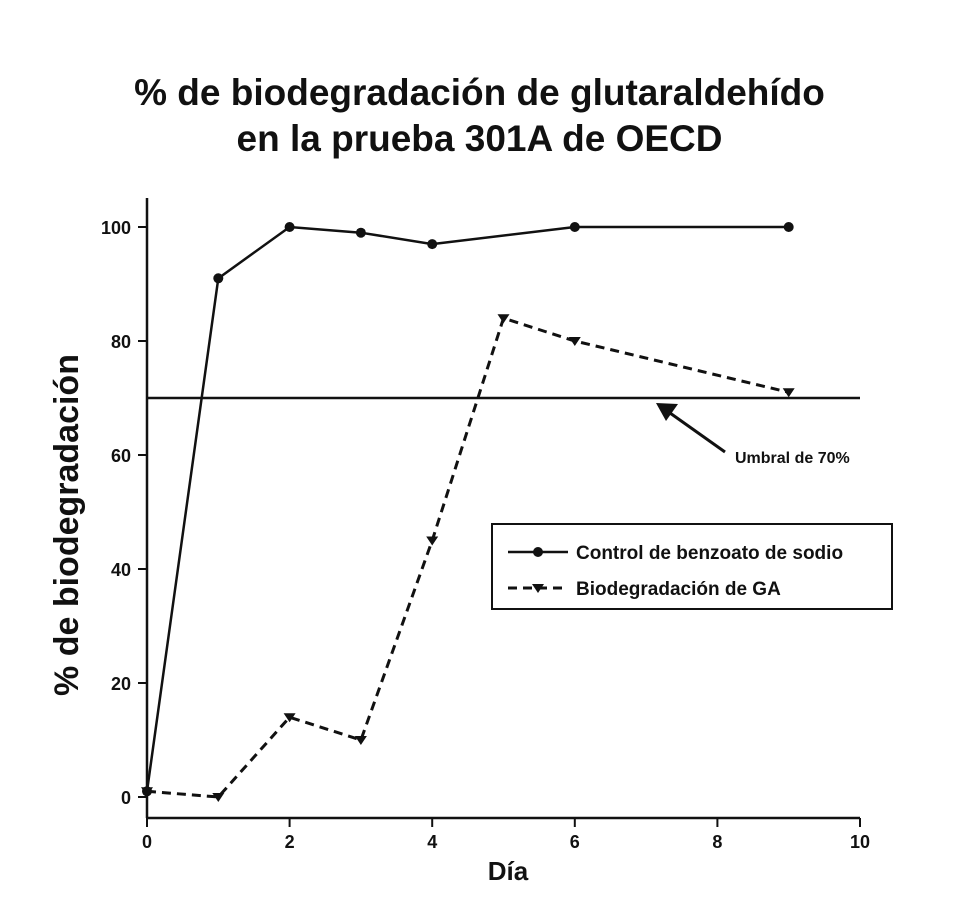 This screenshot has height=904, width=959. Describe the element at coordinates (717, 842) in the screenshot. I see `x-tick-label: 8` at that location.